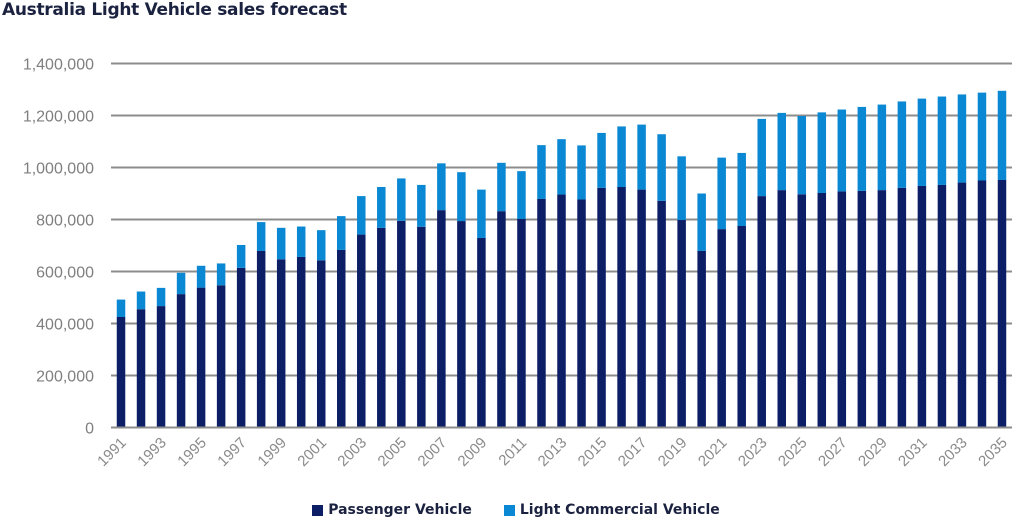 This screenshot has height=530, width=1024. Describe the element at coordinates (822, 310) in the screenshot. I see `bar-passenger-vehicle-2026` at that location.